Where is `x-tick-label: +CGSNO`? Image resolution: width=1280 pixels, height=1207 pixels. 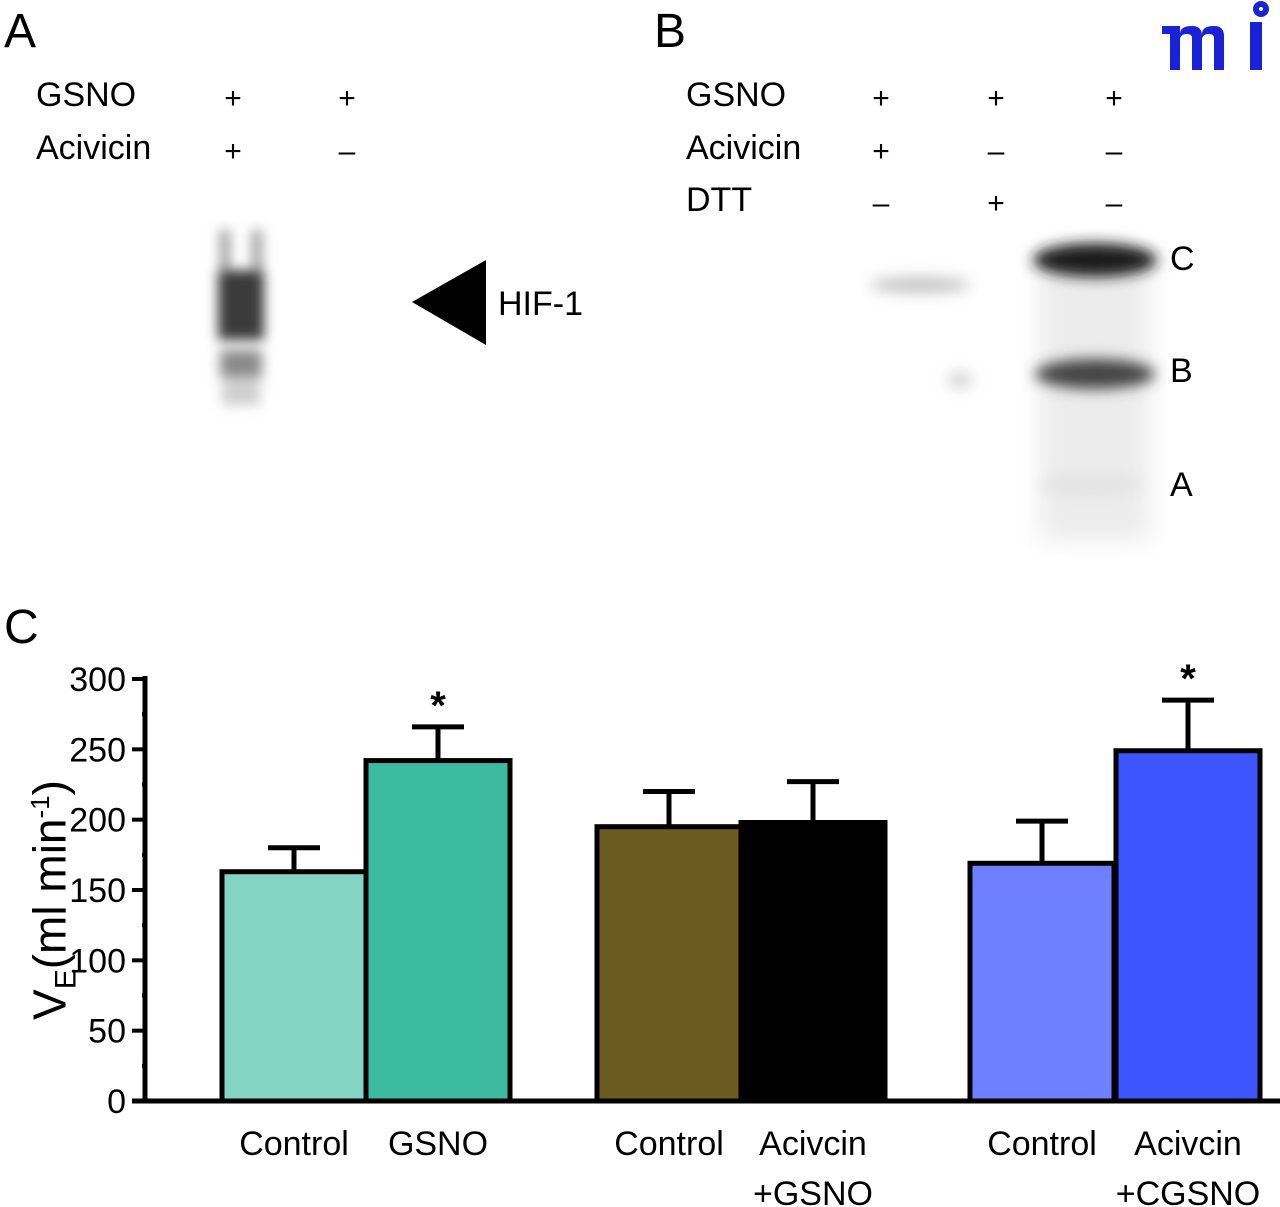 x-tick-label: +CGSNO is located at coordinates (1188, 1191).